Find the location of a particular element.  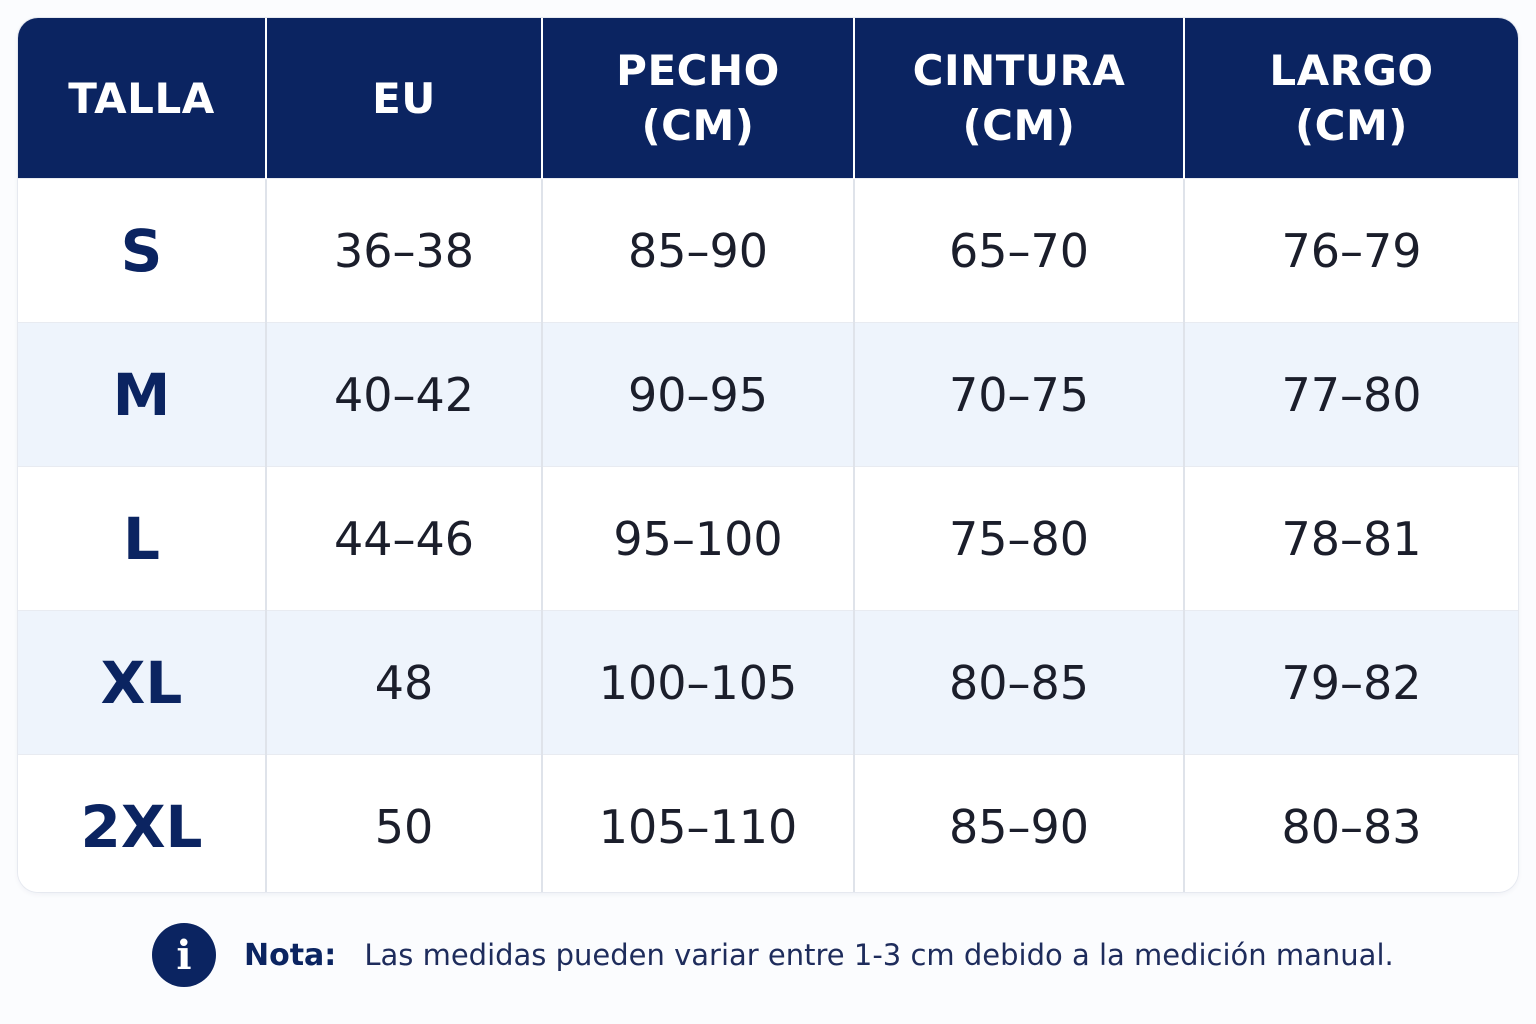

cintura-cell: 80–85 is located at coordinates (1018, 682).